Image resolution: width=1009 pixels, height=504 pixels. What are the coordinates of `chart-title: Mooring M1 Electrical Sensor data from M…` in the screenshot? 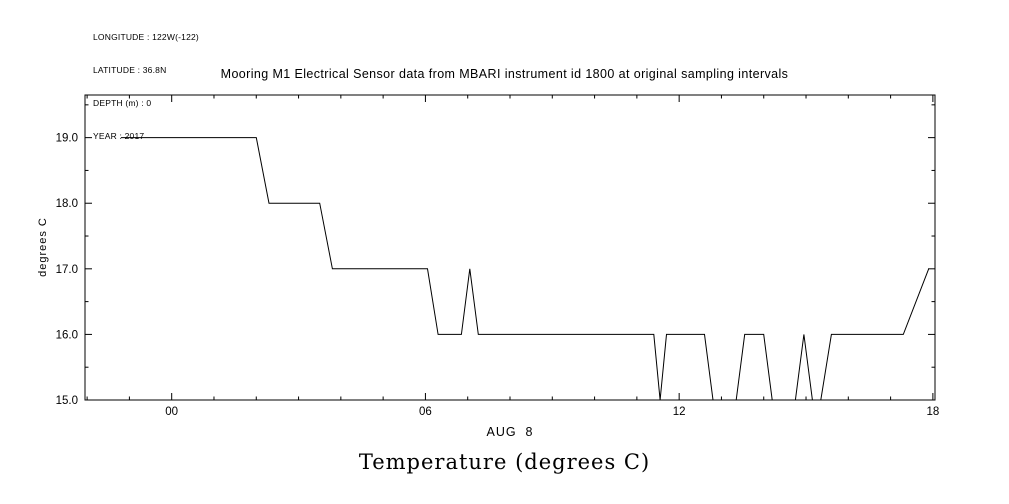 It's located at (504, 74).